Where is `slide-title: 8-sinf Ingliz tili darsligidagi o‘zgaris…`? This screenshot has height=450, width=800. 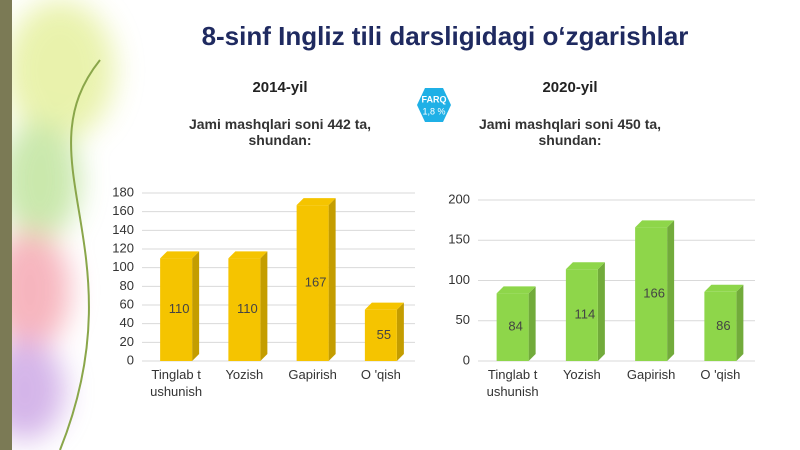
slide-title: 8-sinf Ingliz tili darsligidagi o‘zgaris… is located at coordinates (445, 36).